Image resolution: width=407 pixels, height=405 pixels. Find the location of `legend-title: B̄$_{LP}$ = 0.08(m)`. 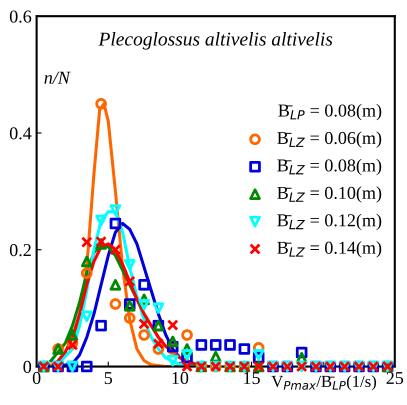

legend-title: B̄$_{LP}$ = 0.08(m) is located at coordinates (330, 112).